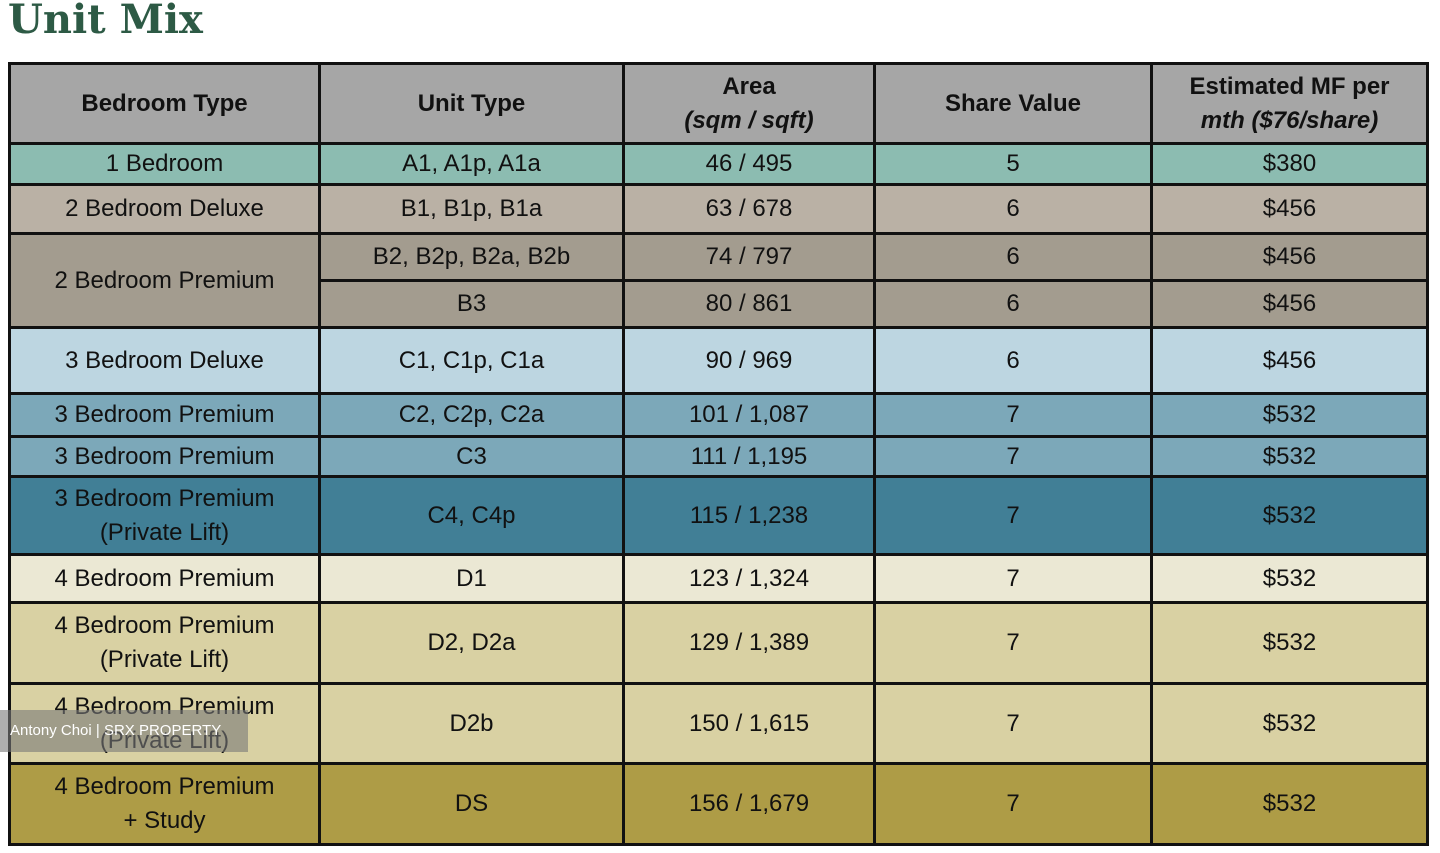 The width and height of the screenshot is (1440, 853). I want to click on header-cell: Share Value, so click(1013, 103).